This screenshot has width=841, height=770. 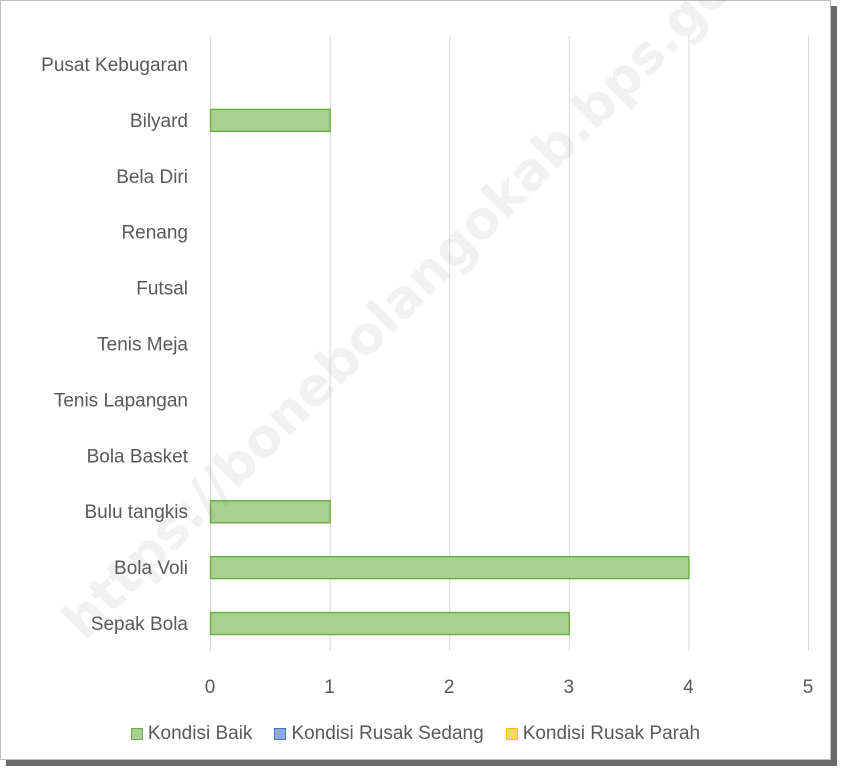 What do you see at coordinates (138, 456) in the screenshot?
I see `category-label: Bola Basket` at bounding box center [138, 456].